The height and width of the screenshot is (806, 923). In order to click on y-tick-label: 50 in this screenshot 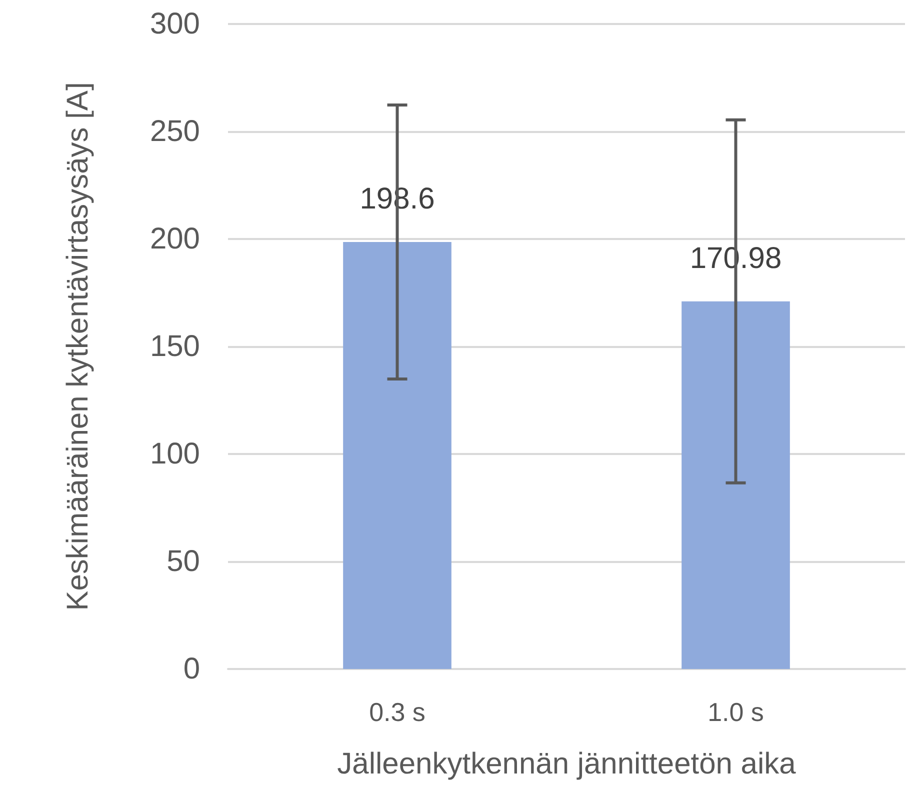, I will do `click(183, 561)`.